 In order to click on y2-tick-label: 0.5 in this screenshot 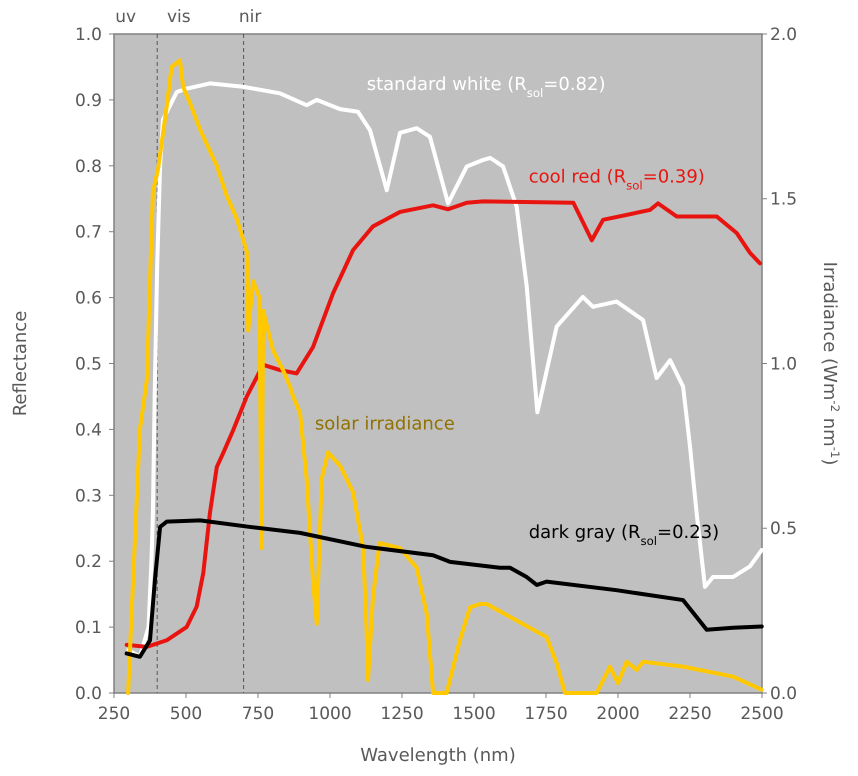, I will do `click(784, 529)`.